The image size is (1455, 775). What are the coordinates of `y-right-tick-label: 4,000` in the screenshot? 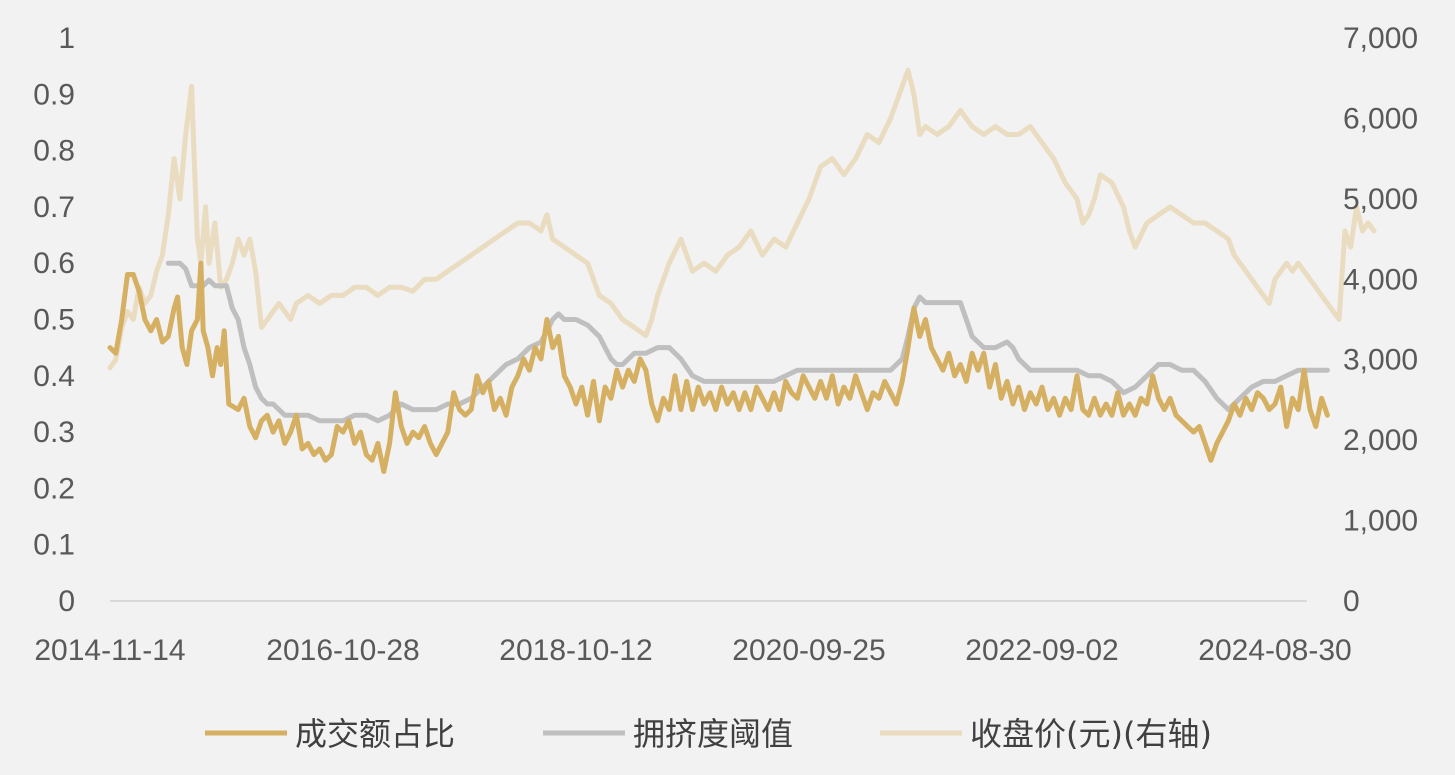 It's located at (1380, 279).